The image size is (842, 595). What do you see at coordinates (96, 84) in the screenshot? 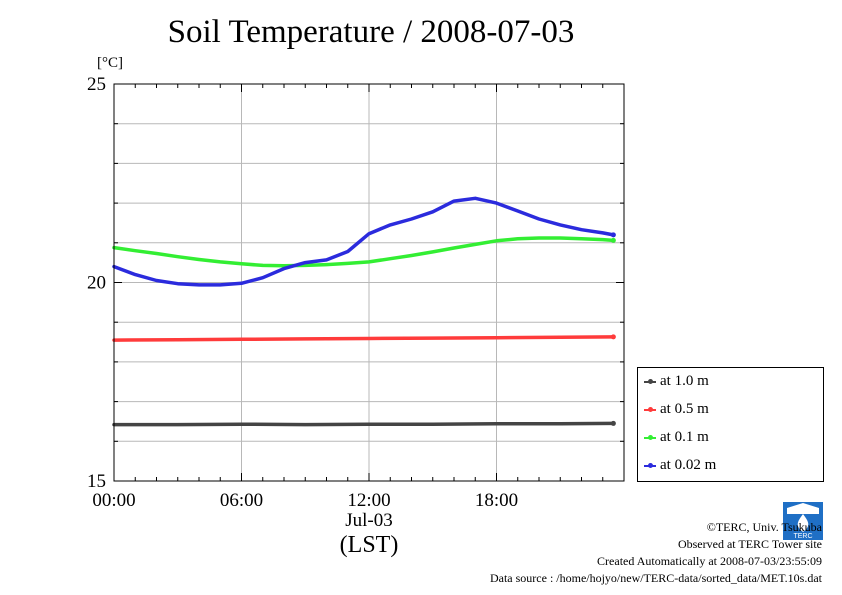
I see `y-tick-label: 25` at bounding box center [96, 84].